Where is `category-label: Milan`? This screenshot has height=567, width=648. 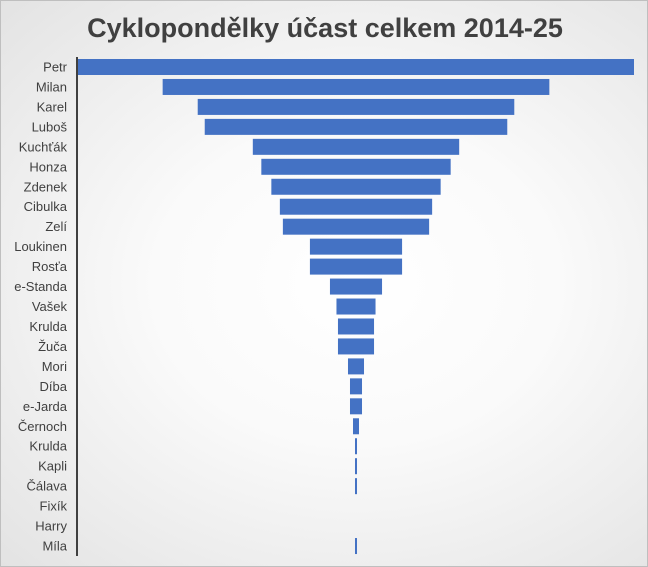
category-label: Milan is located at coordinates (51, 86).